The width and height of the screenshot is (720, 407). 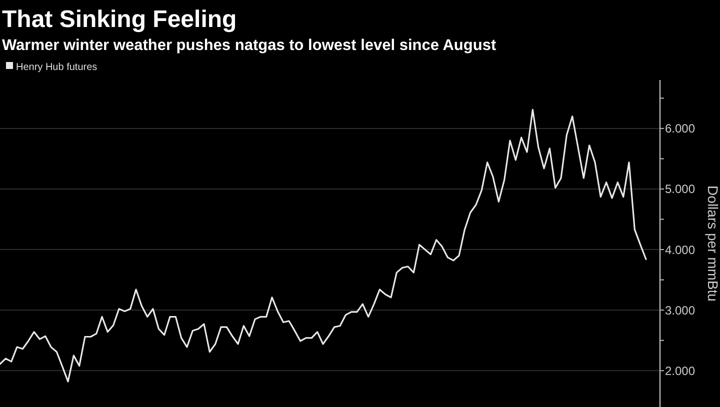 What do you see at coordinates (680, 310) in the screenshot?
I see `y-tick-label: 3.000` at bounding box center [680, 310].